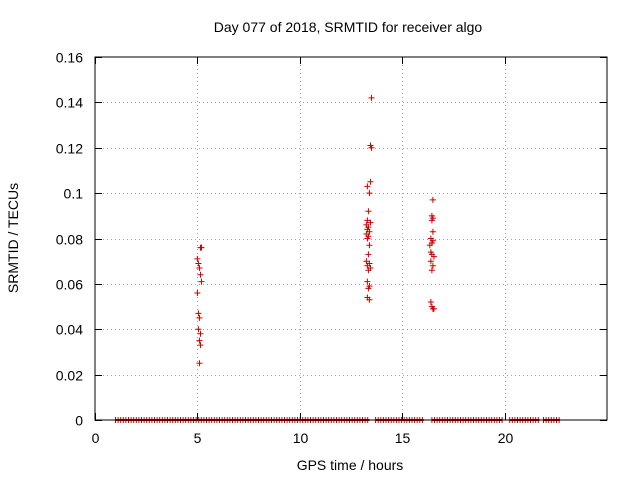  Describe the element at coordinates (301, 438) in the screenshot. I see `x-tick-label: 10` at that location.